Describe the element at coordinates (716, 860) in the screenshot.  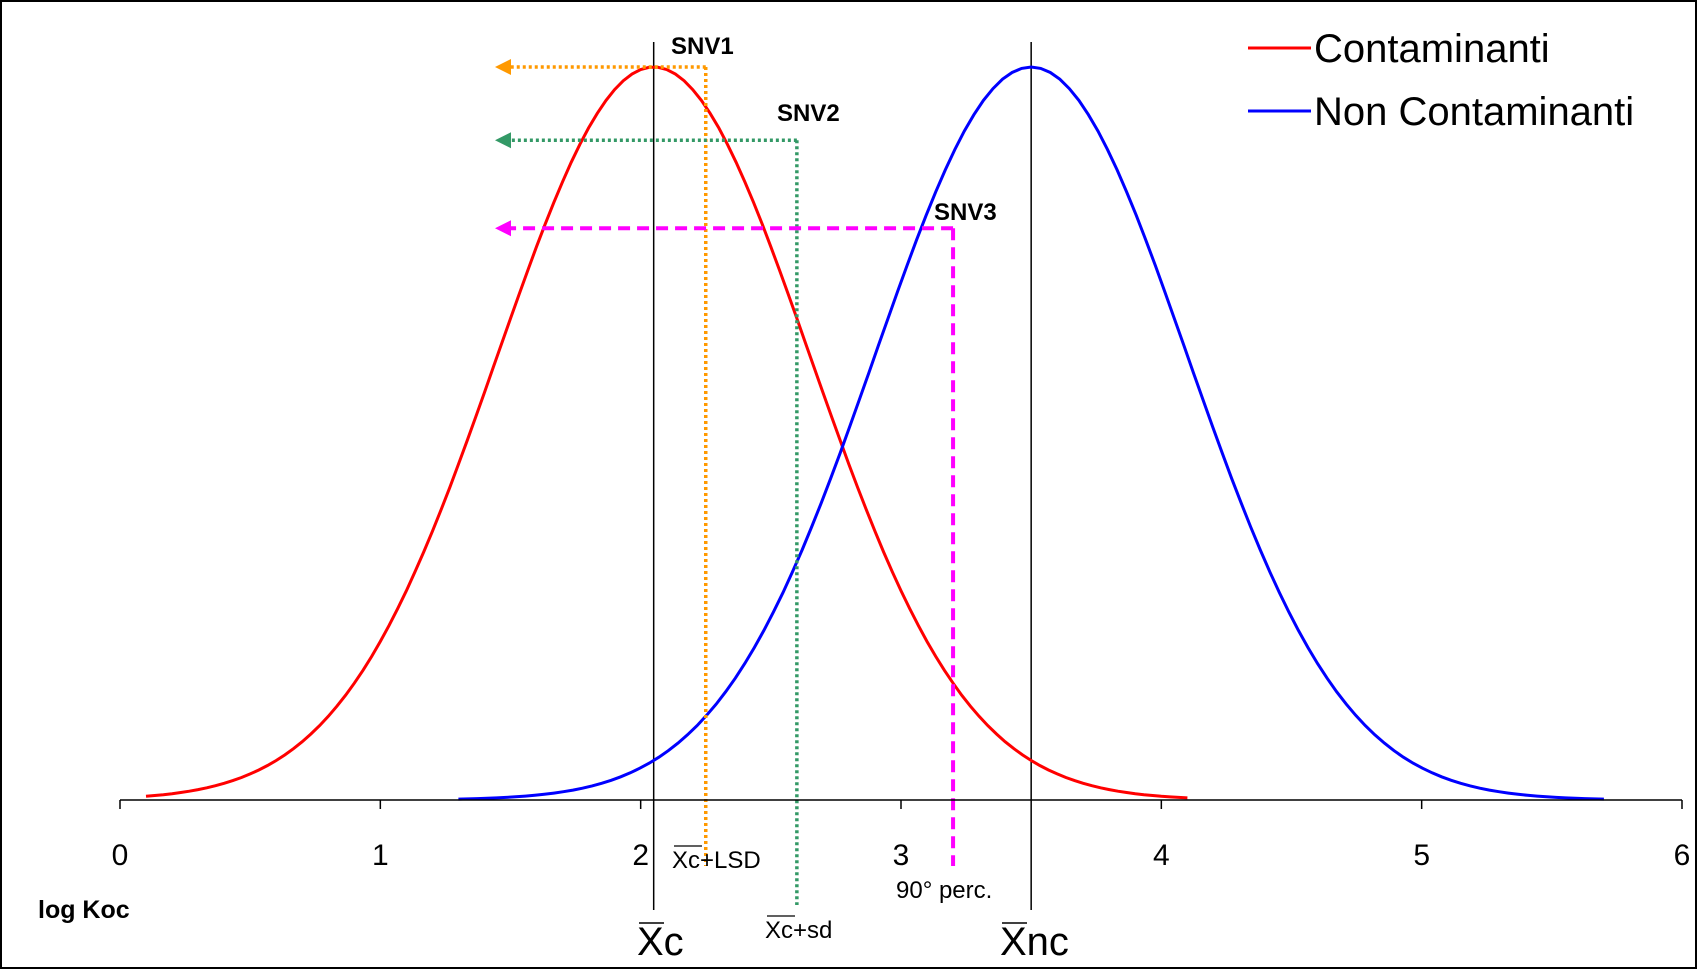
I see `marker-label-lsd: Xc+LSD` at that location.